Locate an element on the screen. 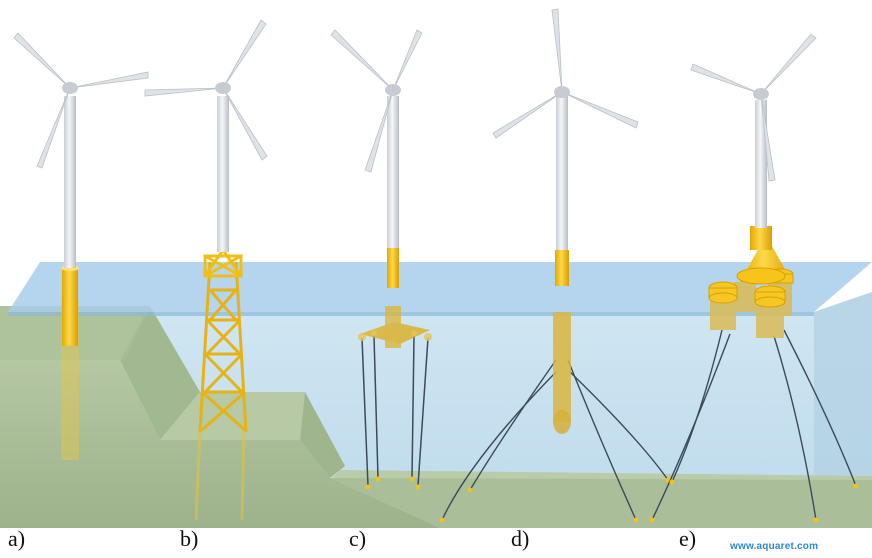 Image resolution: width=872 pixels, height=558 pixels. label-a: a) is located at coordinates (17, 538).